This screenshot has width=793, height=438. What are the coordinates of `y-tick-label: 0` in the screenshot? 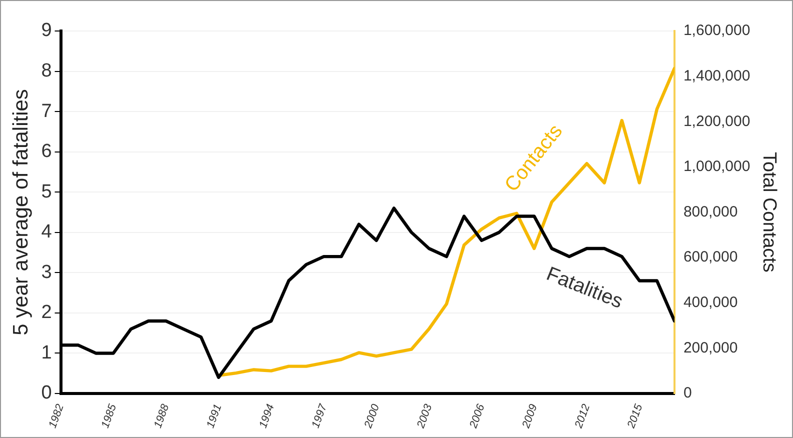 It's located at (46, 393).